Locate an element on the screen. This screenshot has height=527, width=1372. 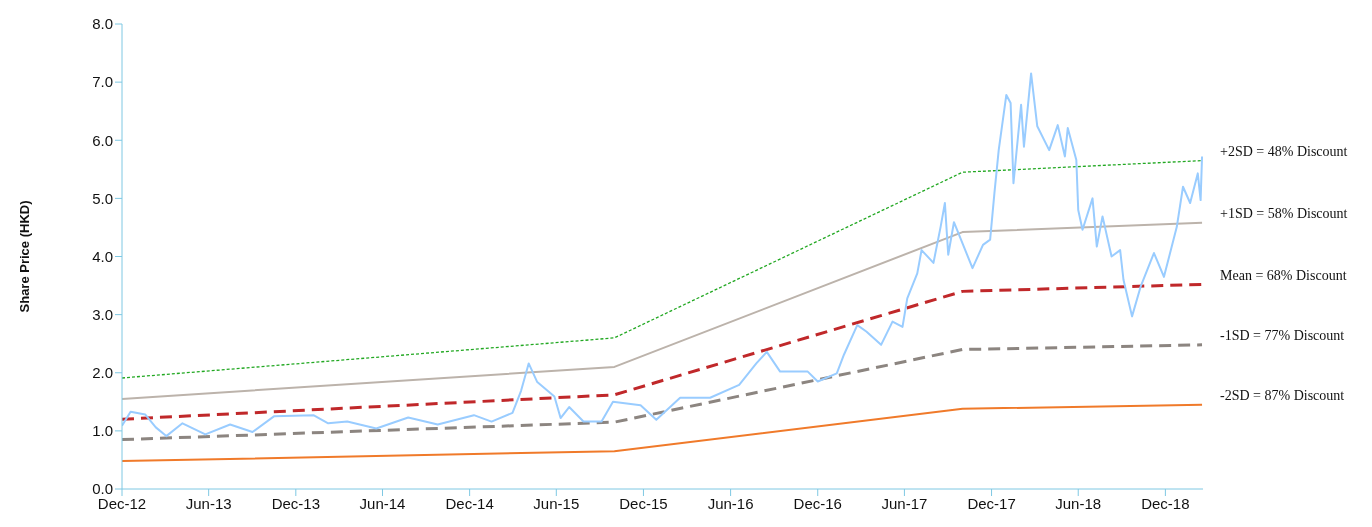
y-tick-label: 3.0 is located at coordinates (102, 314).